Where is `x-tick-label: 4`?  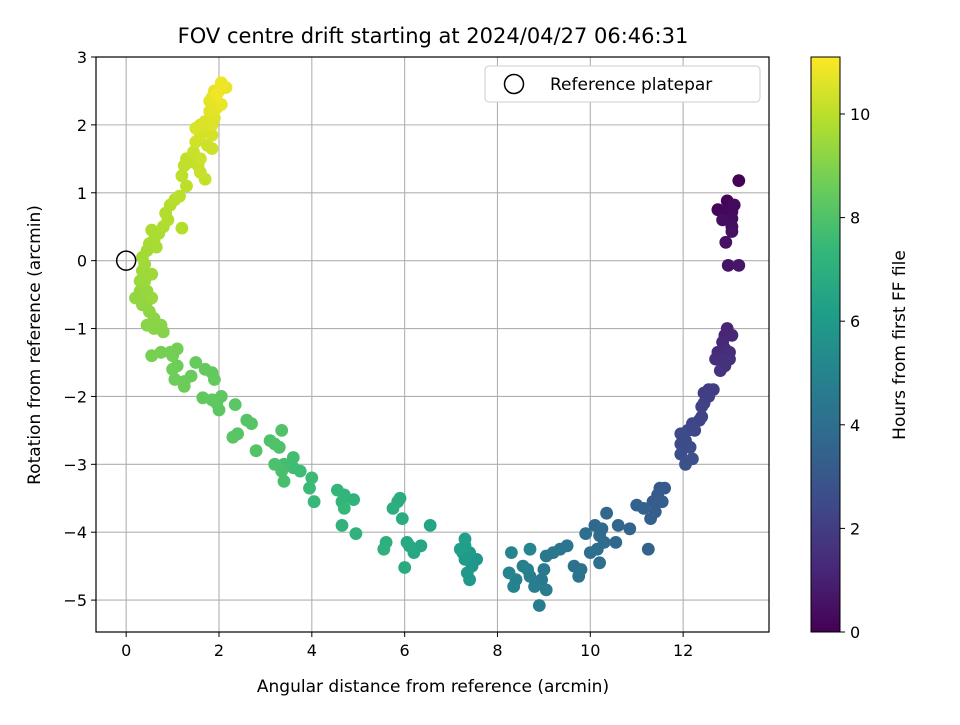
x-tick-label: 4 is located at coordinates (312, 650).